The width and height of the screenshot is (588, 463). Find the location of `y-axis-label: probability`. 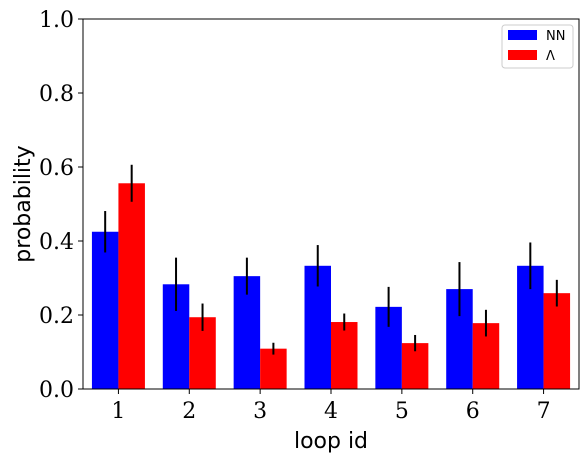

y-axis-label: probability is located at coordinates (23, 203).